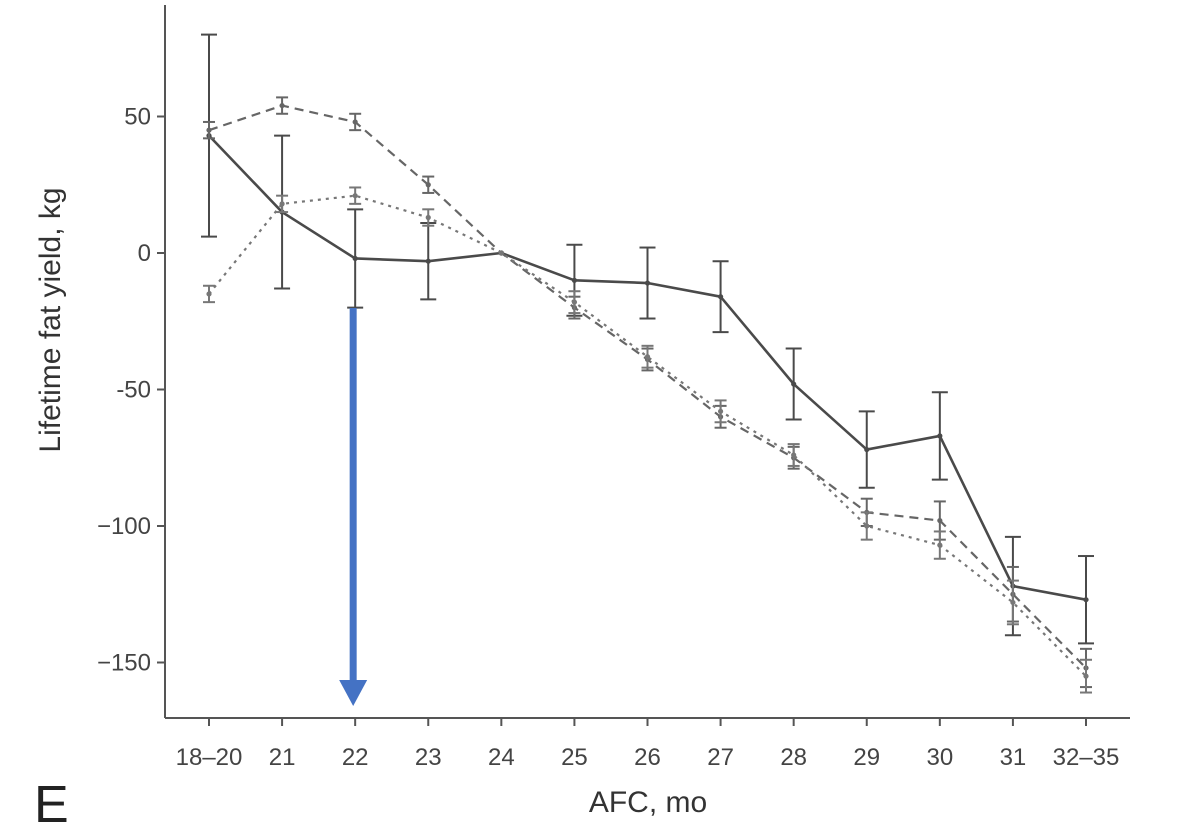 Image resolution: width=1178 pixels, height=829 pixels. I want to click on y-tick-label: 0, so click(144, 253).